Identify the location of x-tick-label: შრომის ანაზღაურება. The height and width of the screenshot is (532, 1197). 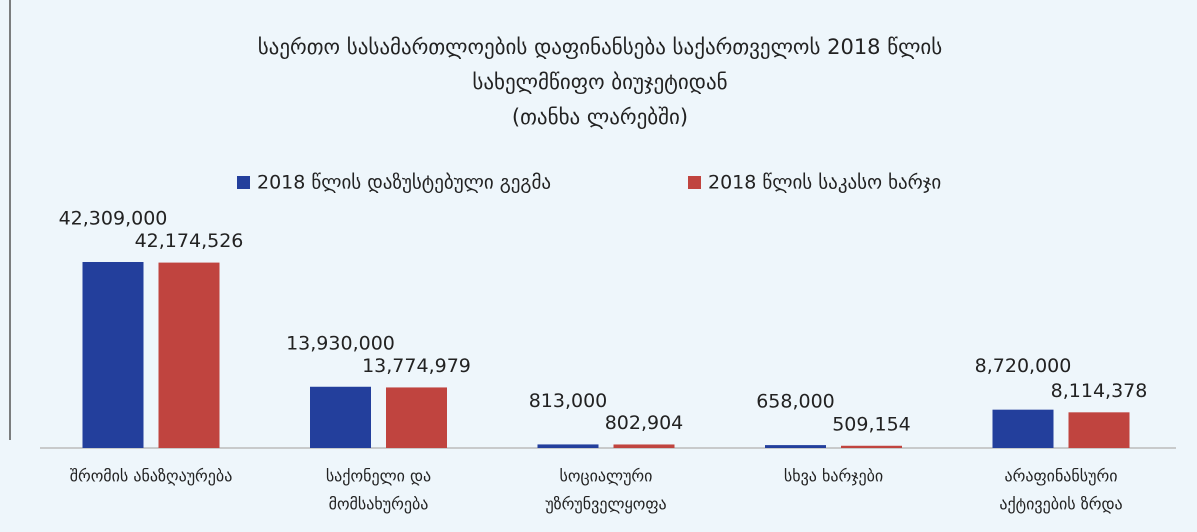
(151, 476).